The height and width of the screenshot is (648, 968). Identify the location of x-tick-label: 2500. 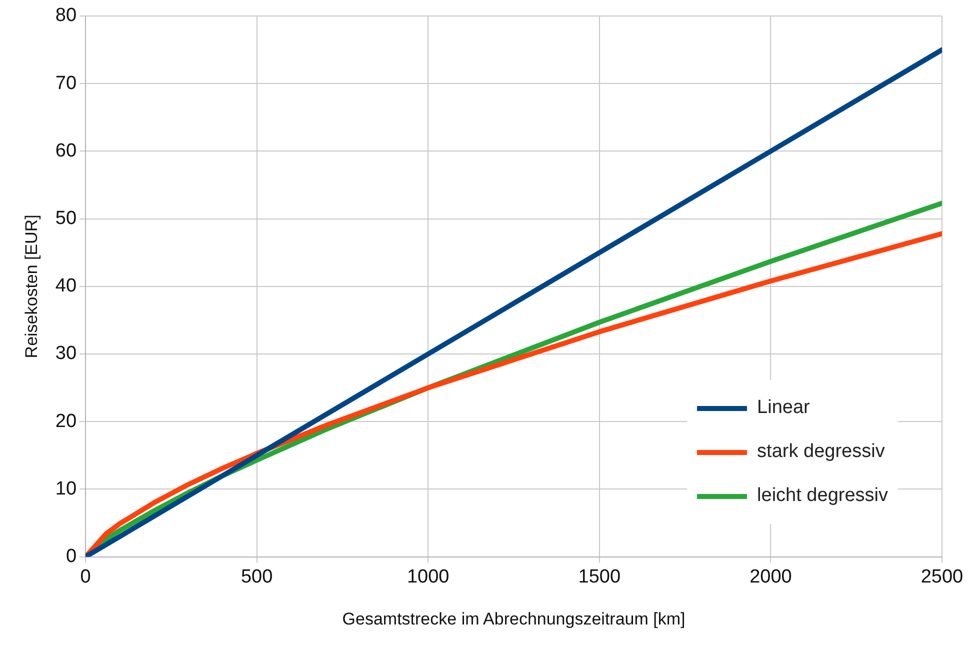
(942, 577).